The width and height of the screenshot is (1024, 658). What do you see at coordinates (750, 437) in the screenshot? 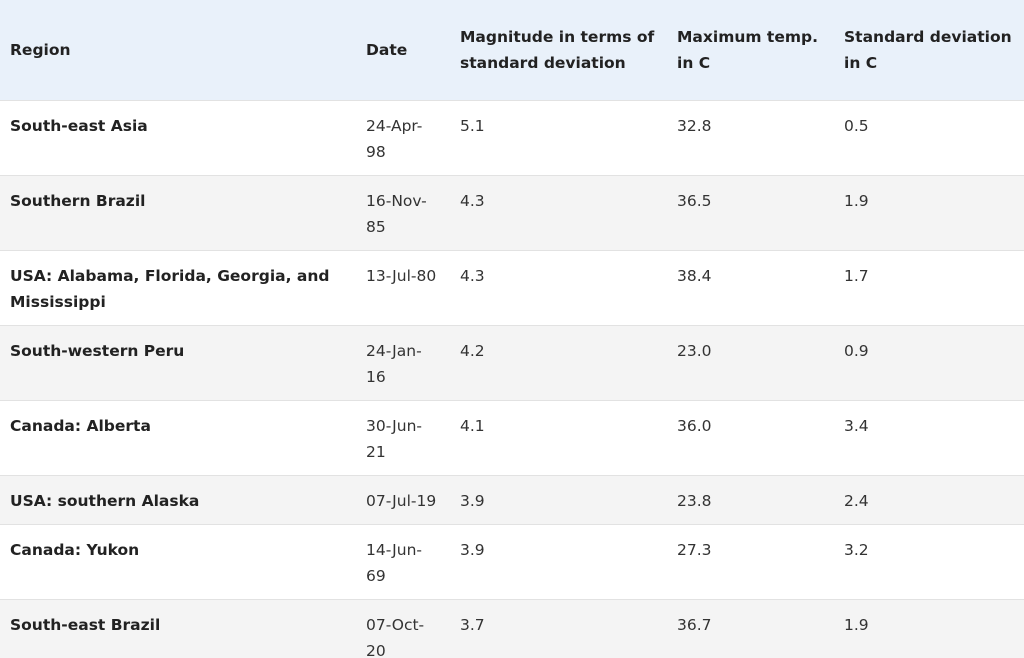
I see `cell-max-temp: 36.0` at bounding box center [750, 437].